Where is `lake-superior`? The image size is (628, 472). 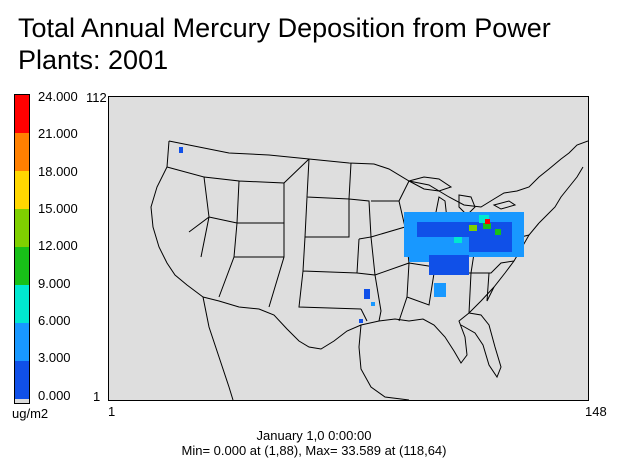
lake-superior is located at coordinates (430, 184).